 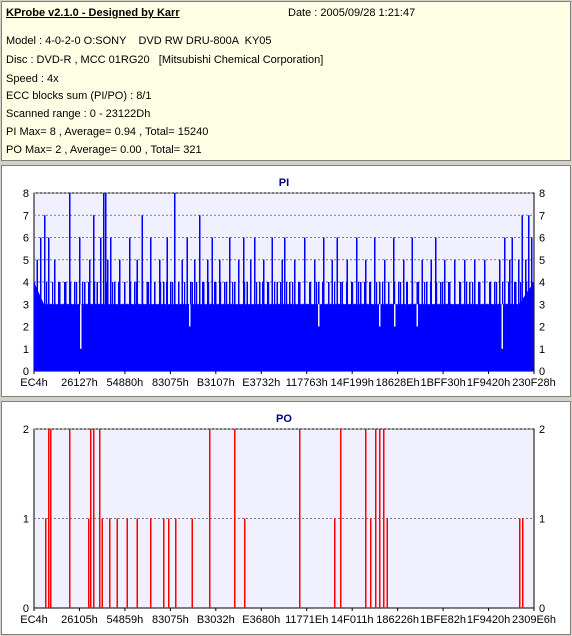 What do you see at coordinates (93, 13) in the screenshot?
I see `app-title: KProbe v2.1.0 - Designed by Karr` at bounding box center [93, 13].